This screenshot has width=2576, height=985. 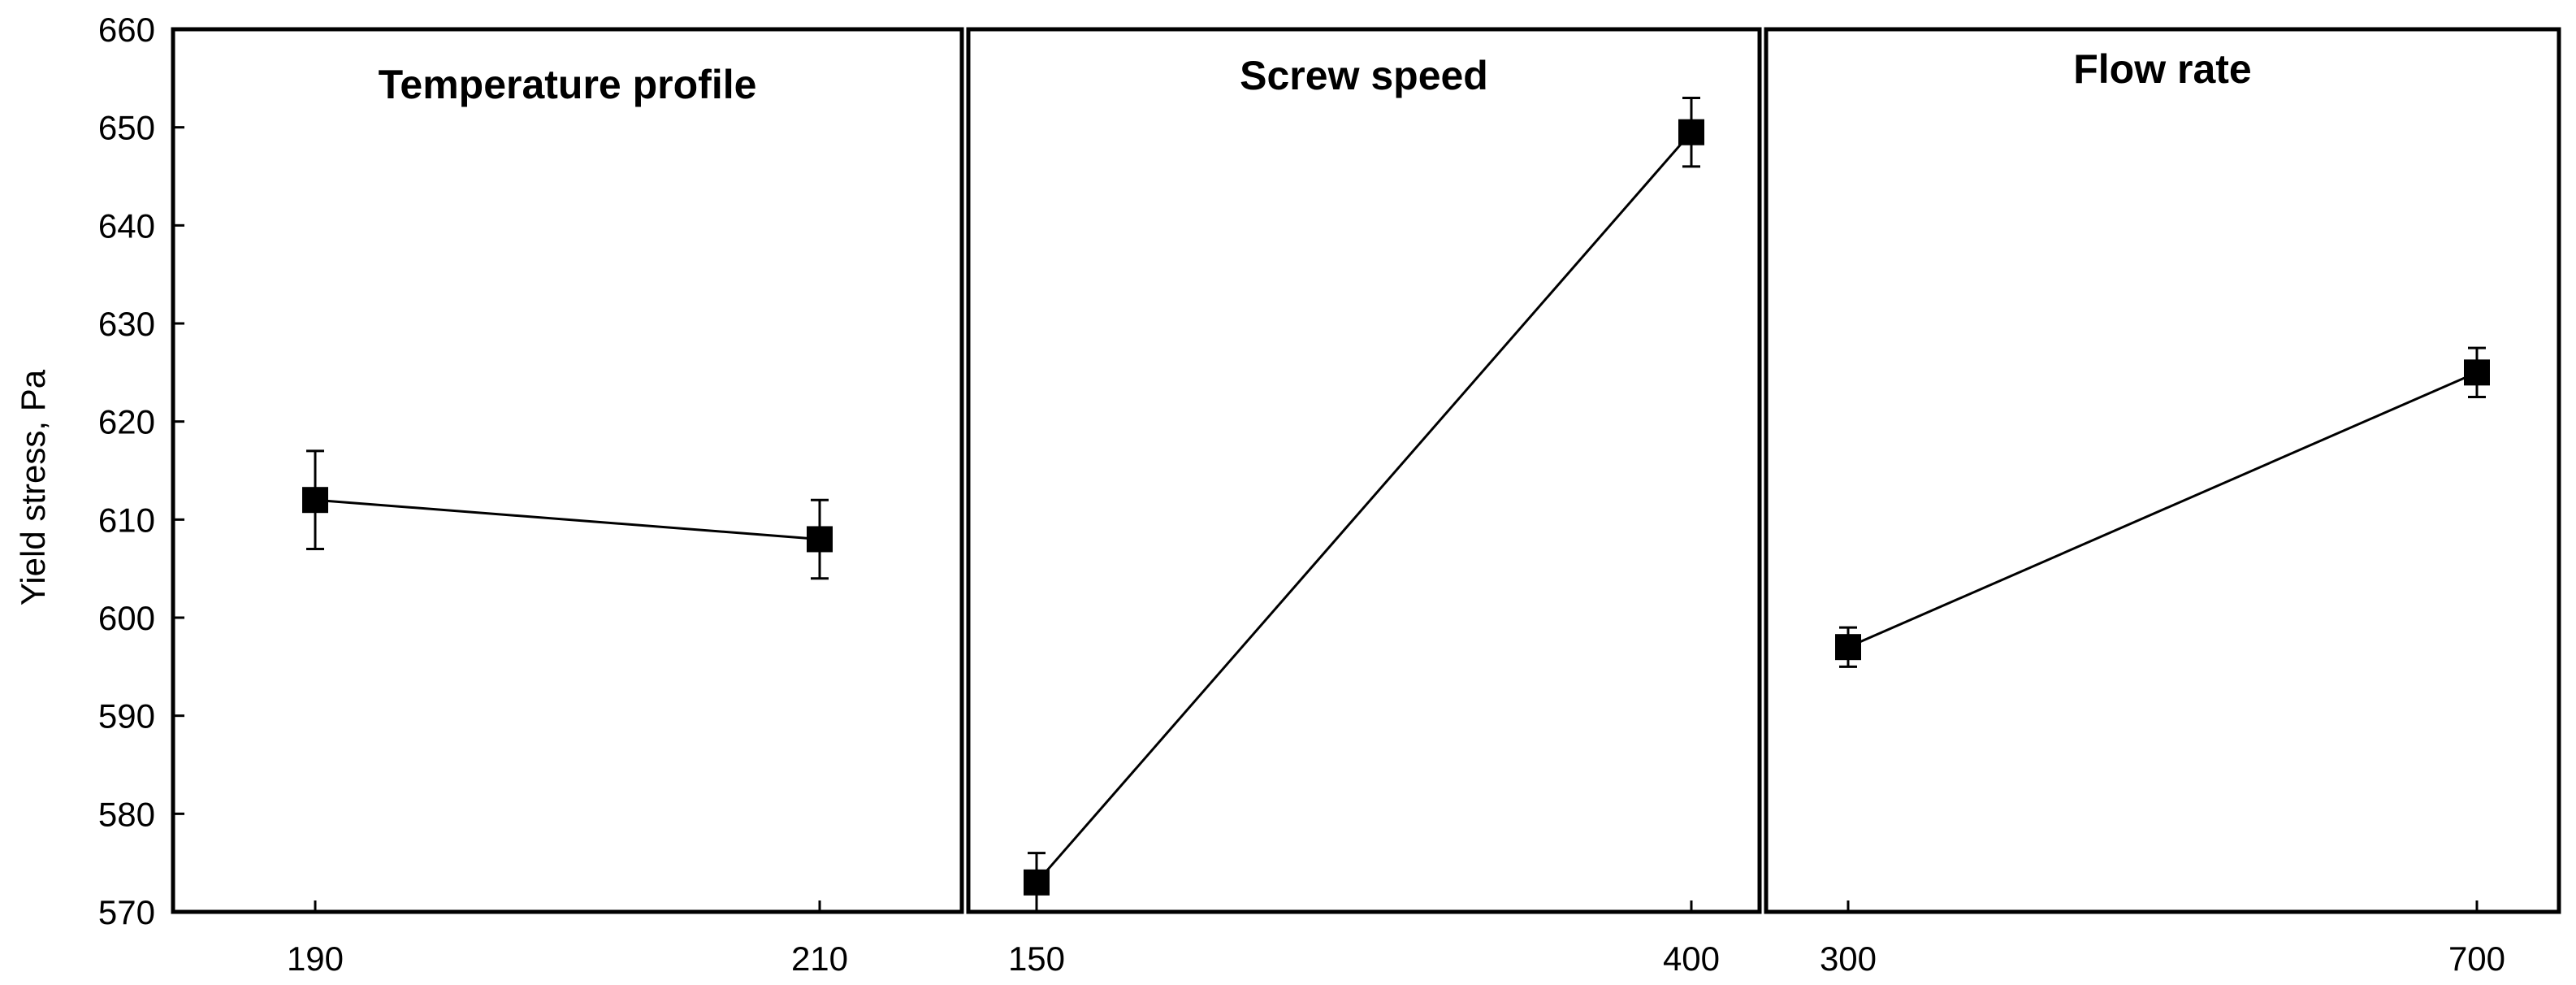 I want to click on x-tick-label: 210, so click(x=819, y=958).